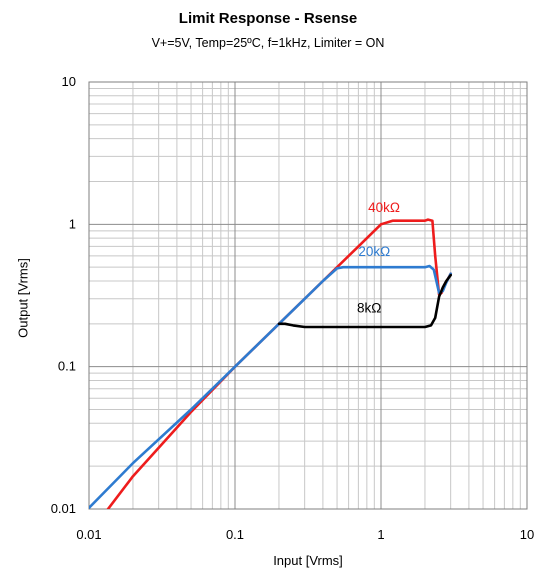 The width and height of the screenshot is (536, 585). I want to click on y-tick-label: 1, so click(72, 223).